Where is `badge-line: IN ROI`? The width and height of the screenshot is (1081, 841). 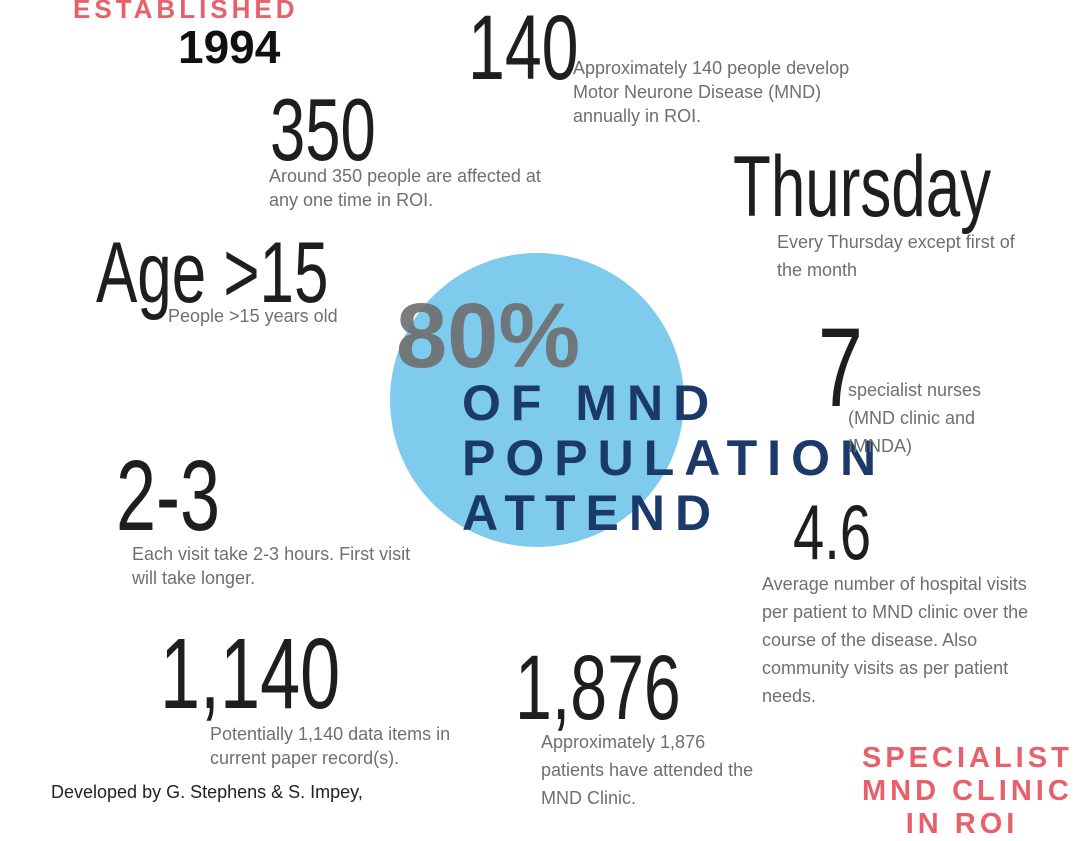
badge-line: IN ROI is located at coordinates (962, 824).